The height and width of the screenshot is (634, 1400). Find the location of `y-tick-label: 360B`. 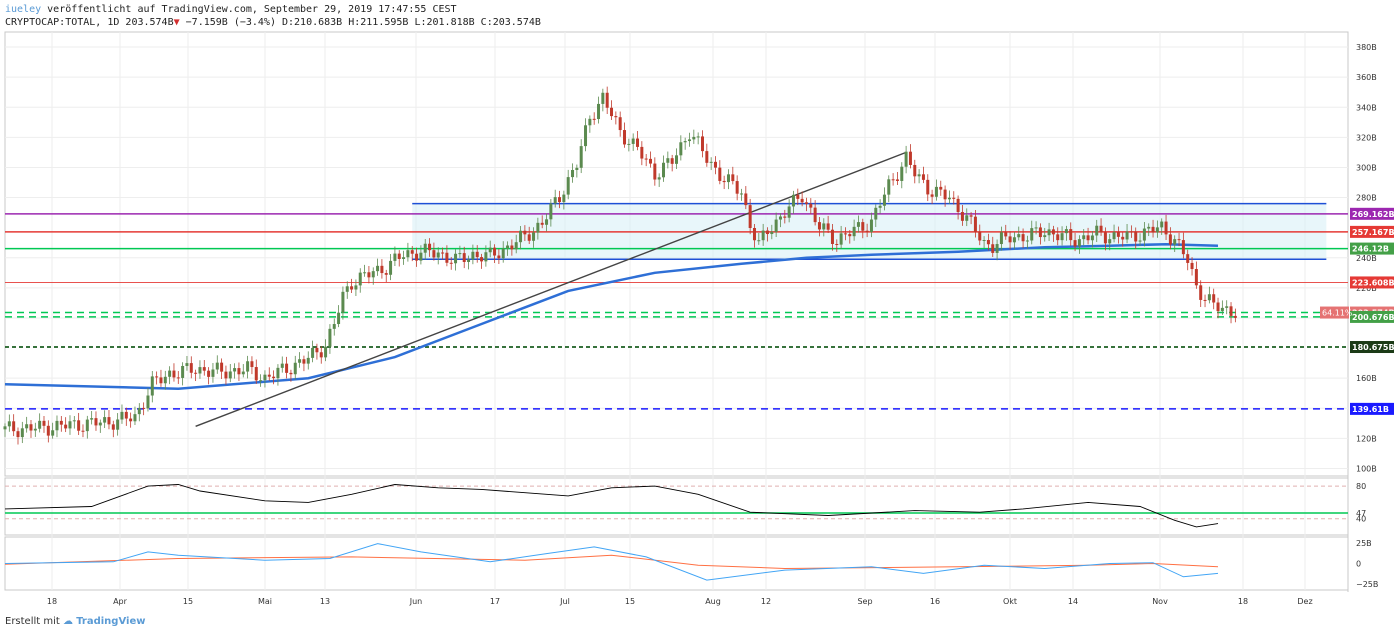

y-tick-label: 360B is located at coordinates (1366, 77).